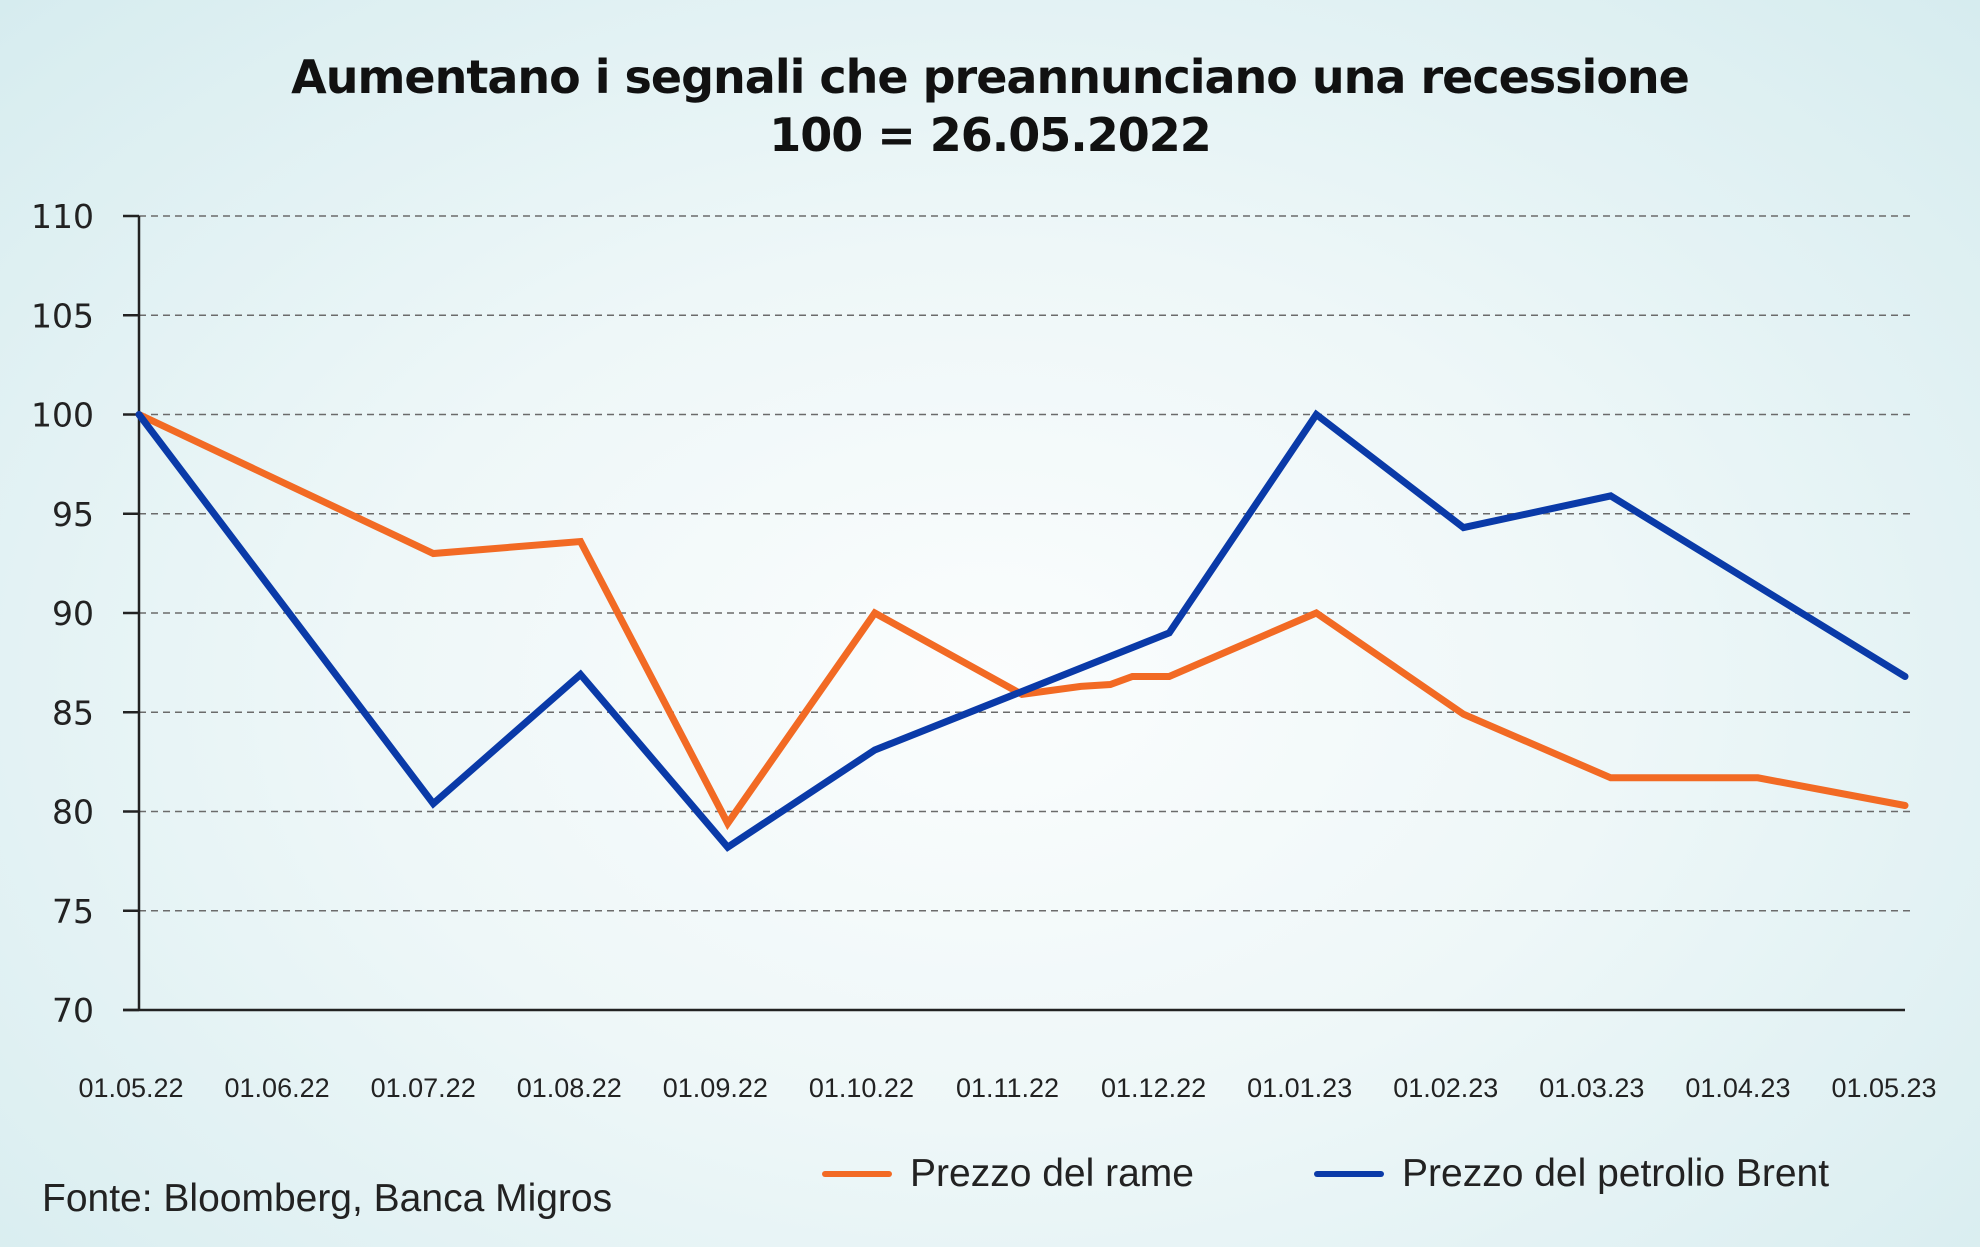  What do you see at coordinates (277, 1088) in the screenshot?
I see `x-tick-label: 01.06.22` at bounding box center [277, 1088].